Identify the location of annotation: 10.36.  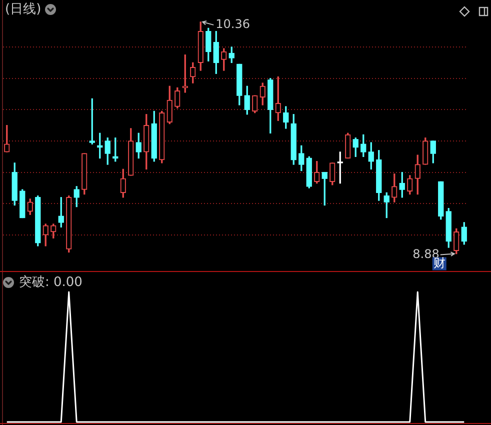
(233, 24).